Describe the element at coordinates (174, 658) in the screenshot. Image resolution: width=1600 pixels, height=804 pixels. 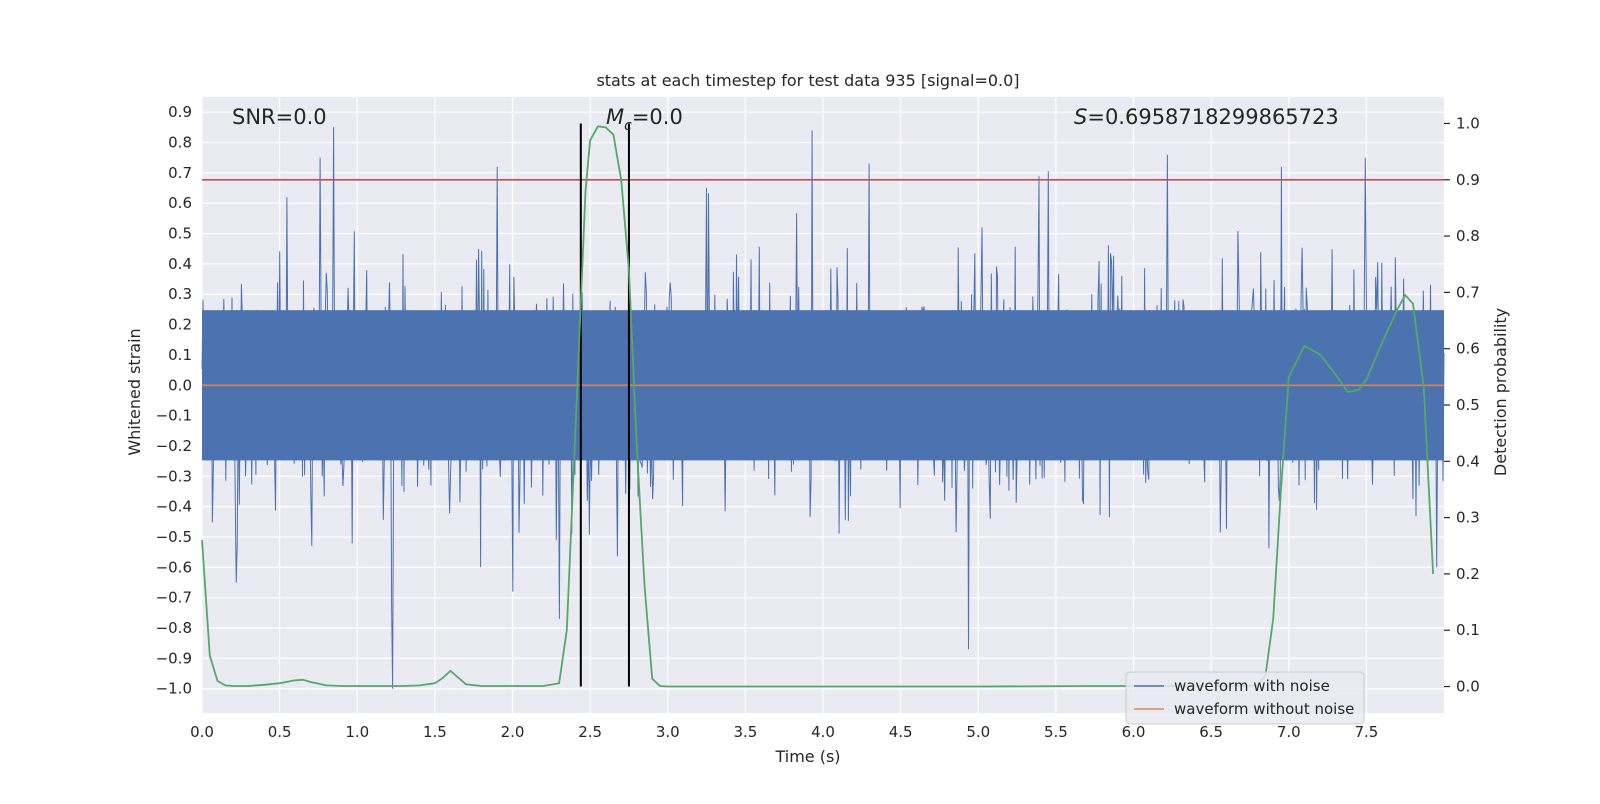
I see `y-tick-label: −0.9` at that location.